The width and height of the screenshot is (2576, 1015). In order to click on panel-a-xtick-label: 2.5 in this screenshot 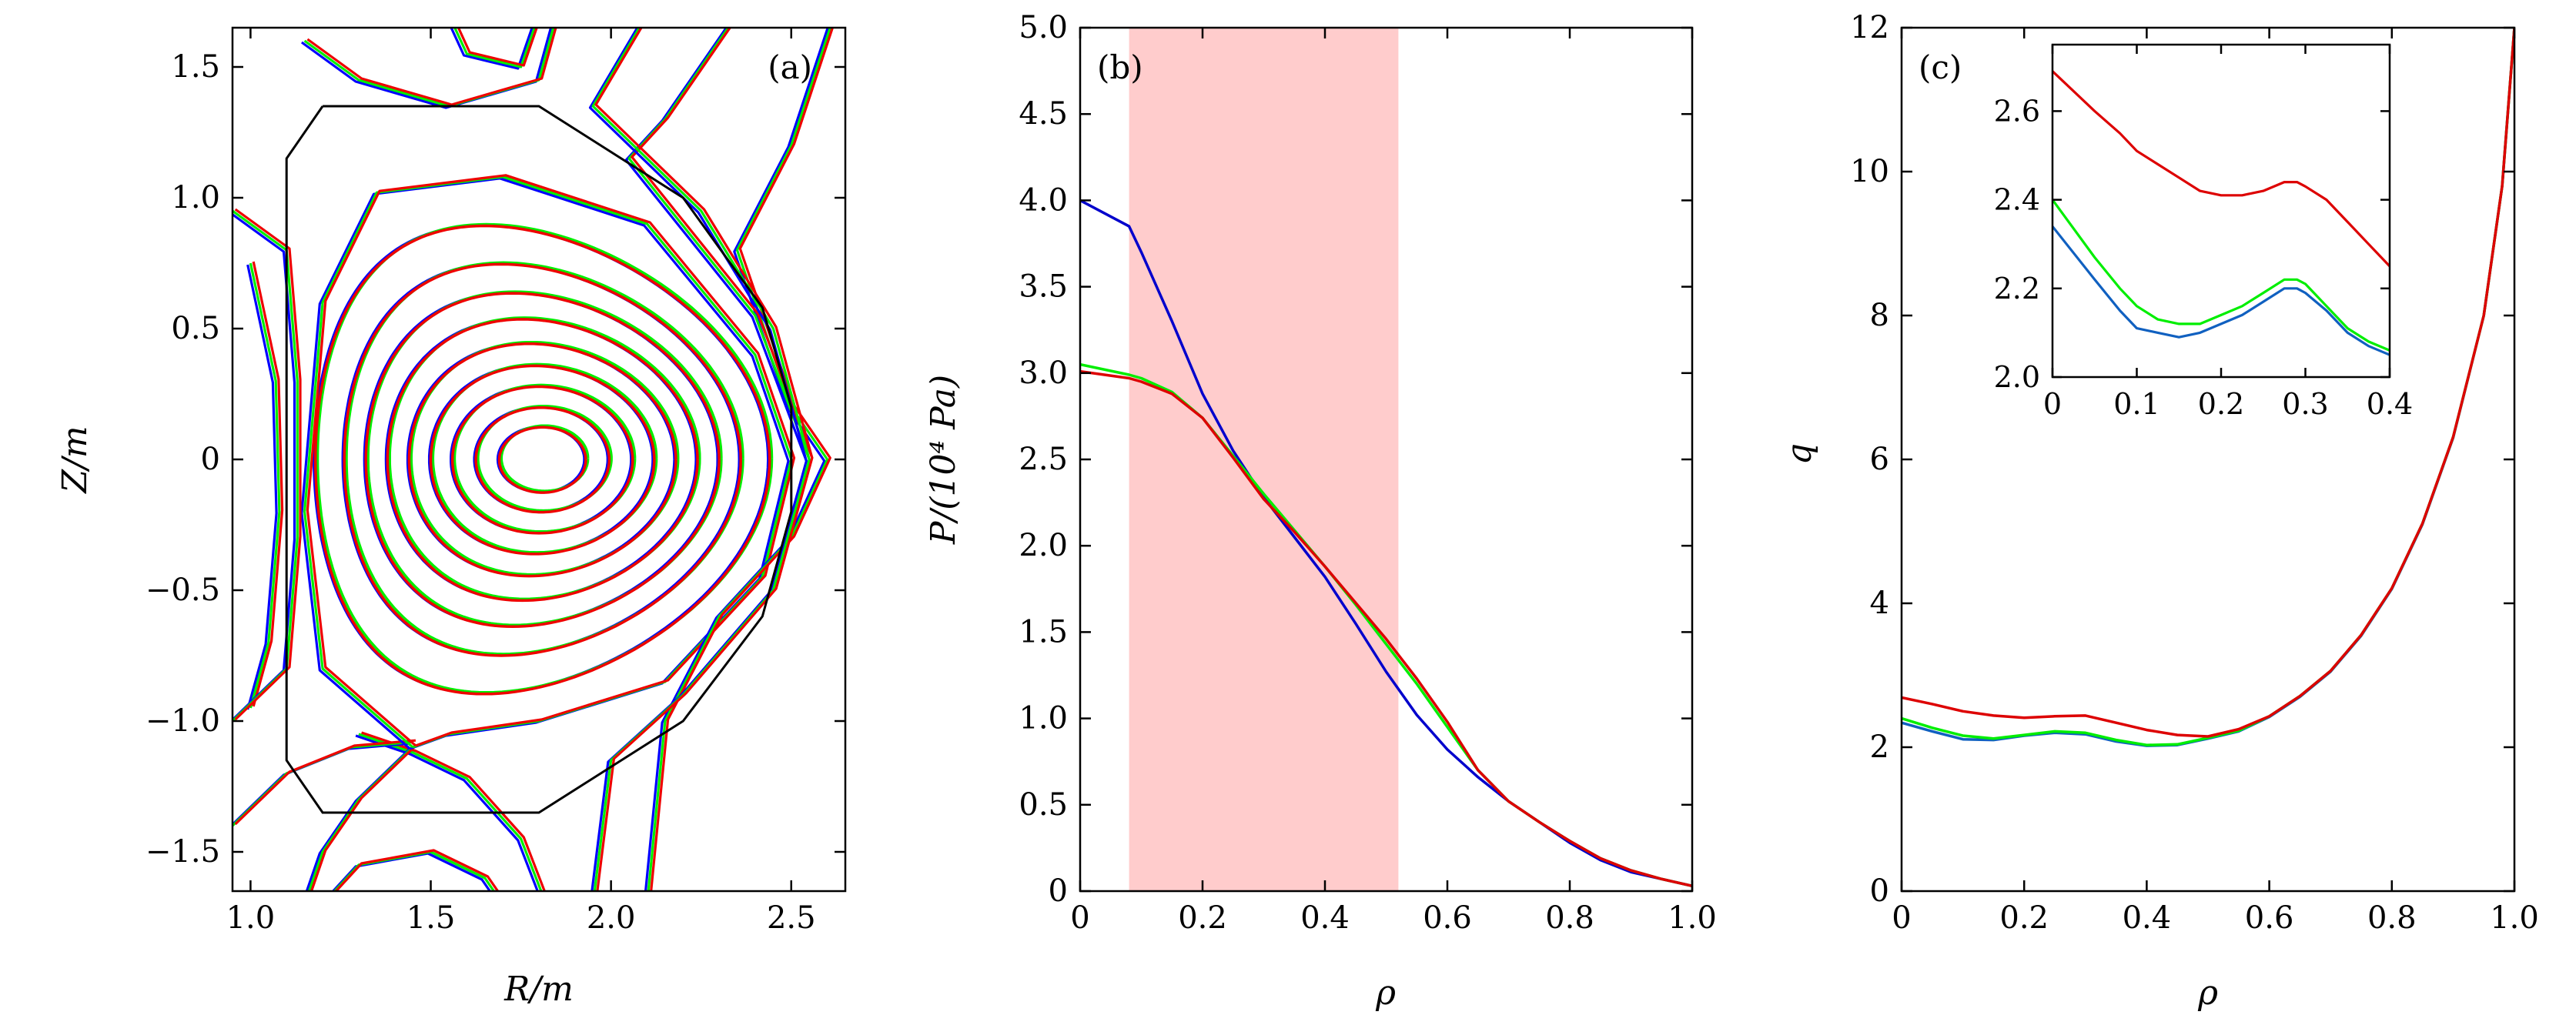, I will do `click(791, 918)`.